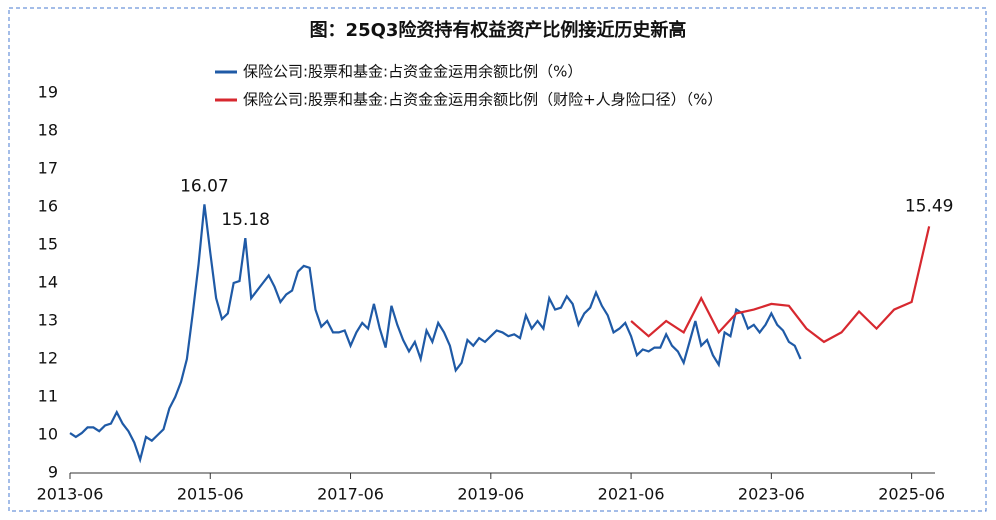  Describe the element at coordinates (48, 130) in the screenshot. I see `y-tick-label: 18` at that location.